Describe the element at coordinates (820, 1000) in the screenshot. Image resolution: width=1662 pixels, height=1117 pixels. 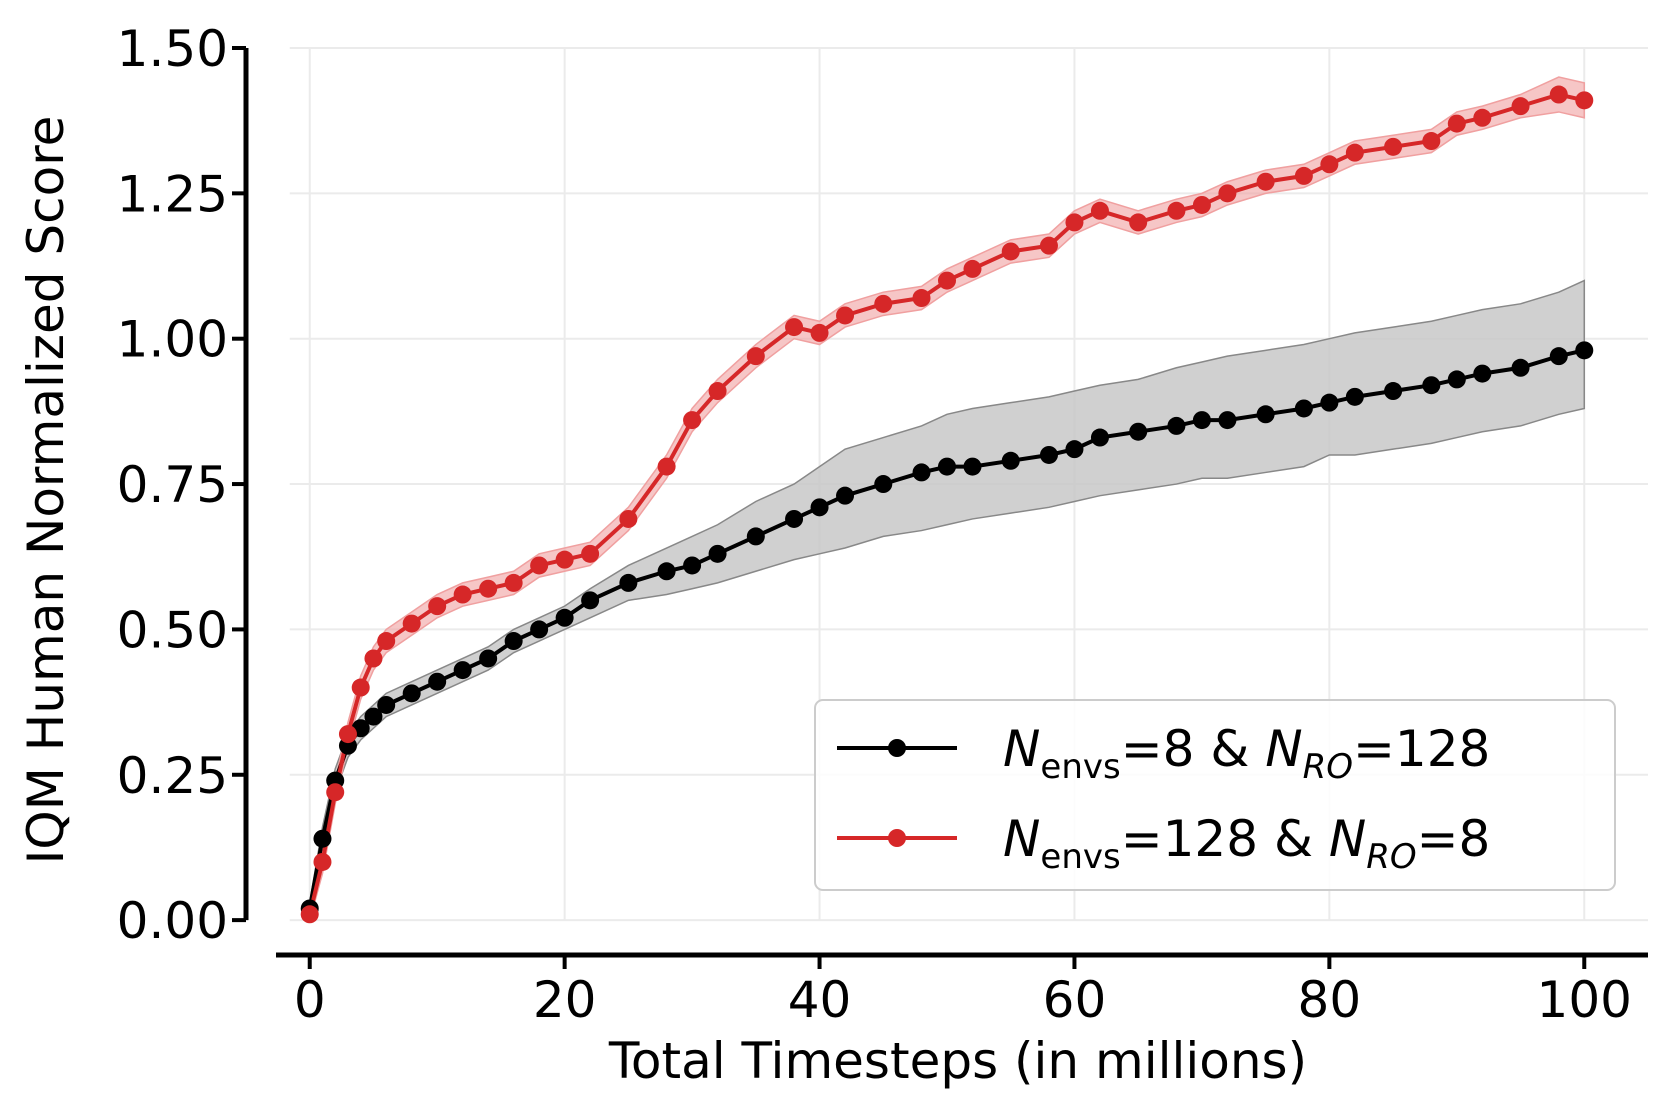
I see `x-tick-label: 40` at that location.